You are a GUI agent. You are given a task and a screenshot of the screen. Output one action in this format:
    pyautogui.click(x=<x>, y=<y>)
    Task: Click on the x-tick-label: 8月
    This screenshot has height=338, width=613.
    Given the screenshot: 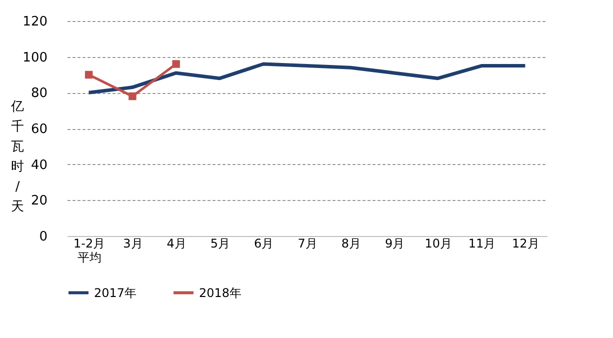 What is the action you would take?
    pyautogui.click(x=351, y=243)
    